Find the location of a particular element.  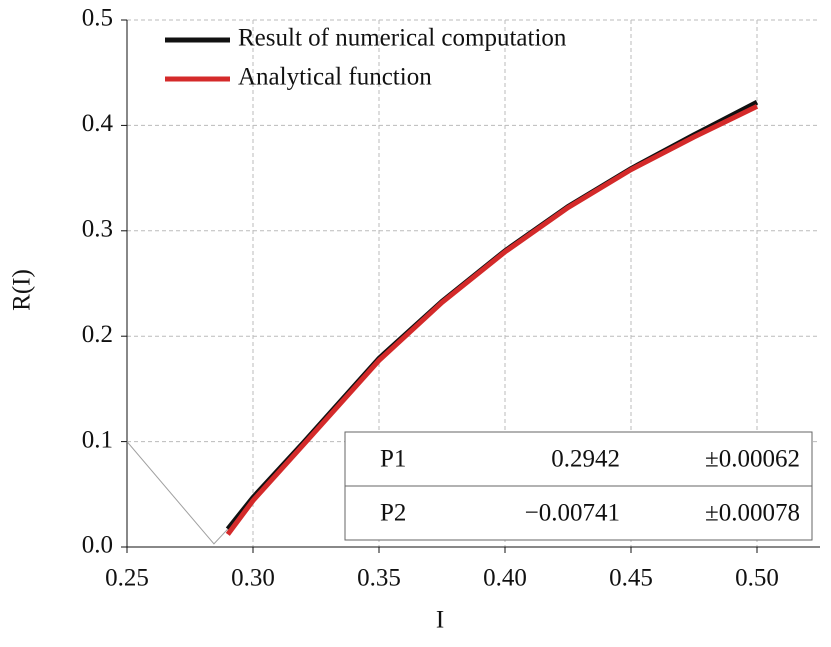

y-tick-label: 0.1 is located at coordinates (97, 439).